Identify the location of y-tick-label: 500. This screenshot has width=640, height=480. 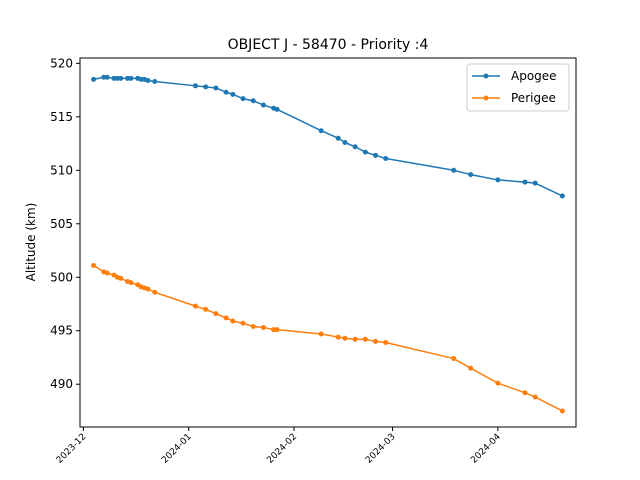
(61, 277).